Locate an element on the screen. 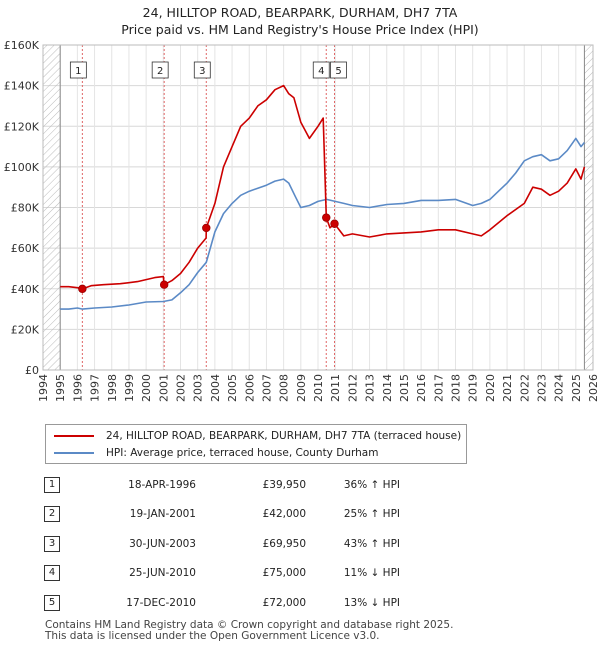  x-tick-label: 2007 is located at coordinates (266, 388).